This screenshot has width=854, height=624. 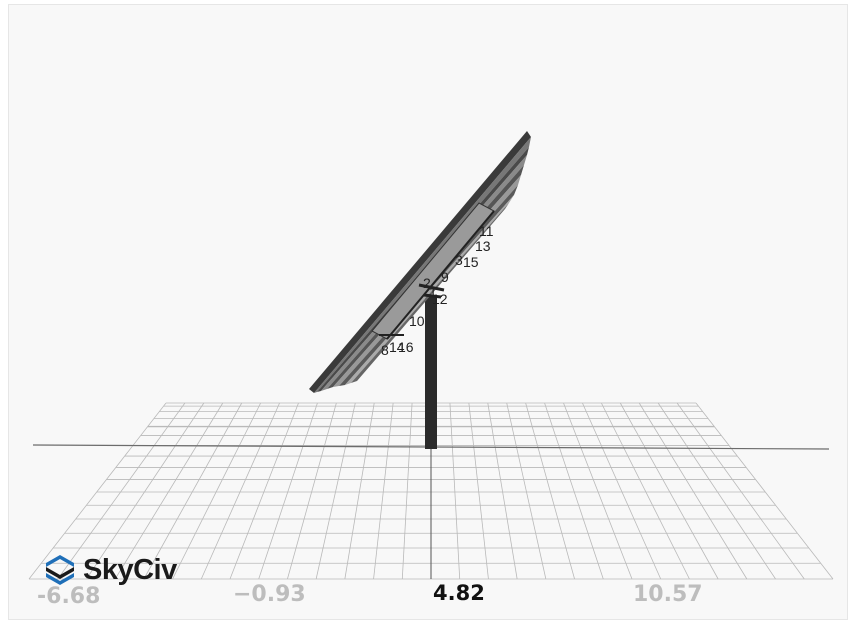 I want to click on node-label: 14, so click(x=397, y=347).